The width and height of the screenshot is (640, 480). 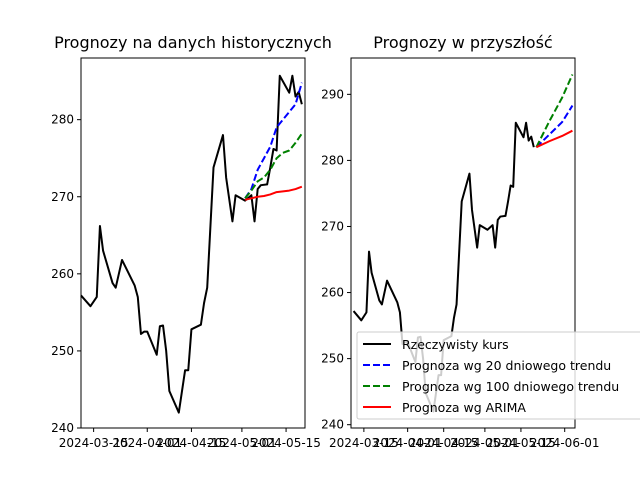 I want to click on y-tick-label: 290, so click(x=332, y=94).